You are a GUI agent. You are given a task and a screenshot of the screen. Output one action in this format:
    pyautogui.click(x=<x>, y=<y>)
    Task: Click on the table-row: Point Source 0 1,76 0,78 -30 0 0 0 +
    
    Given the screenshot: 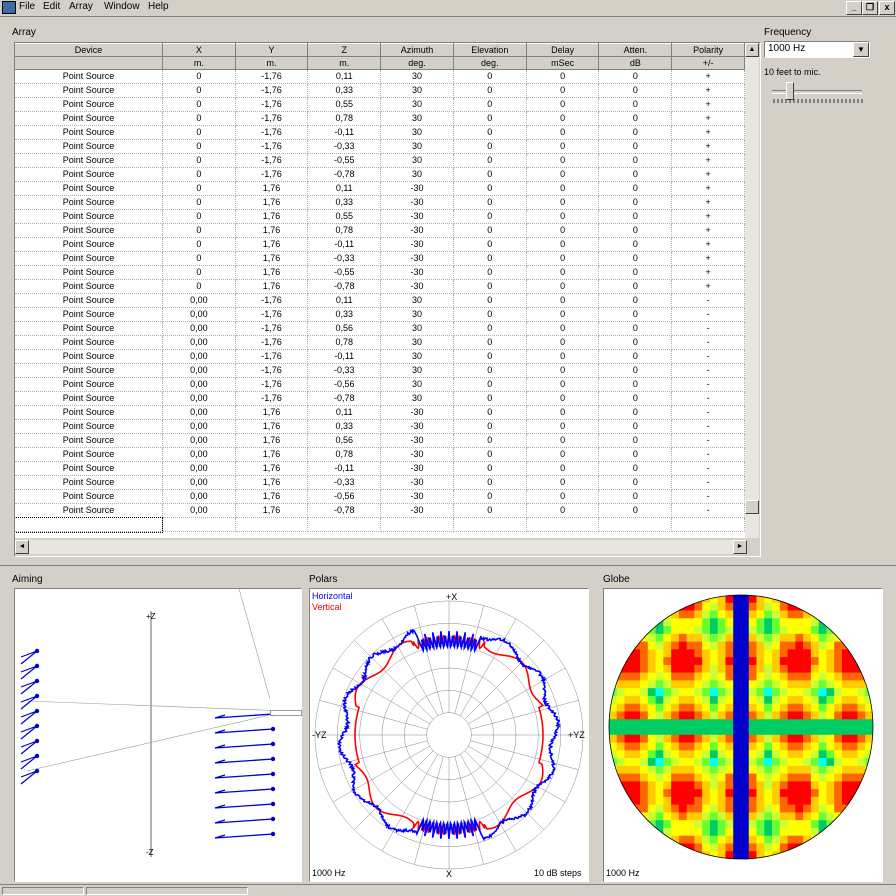 What is the action you would take?
    pyautogui.click(x=380, y=230)
    